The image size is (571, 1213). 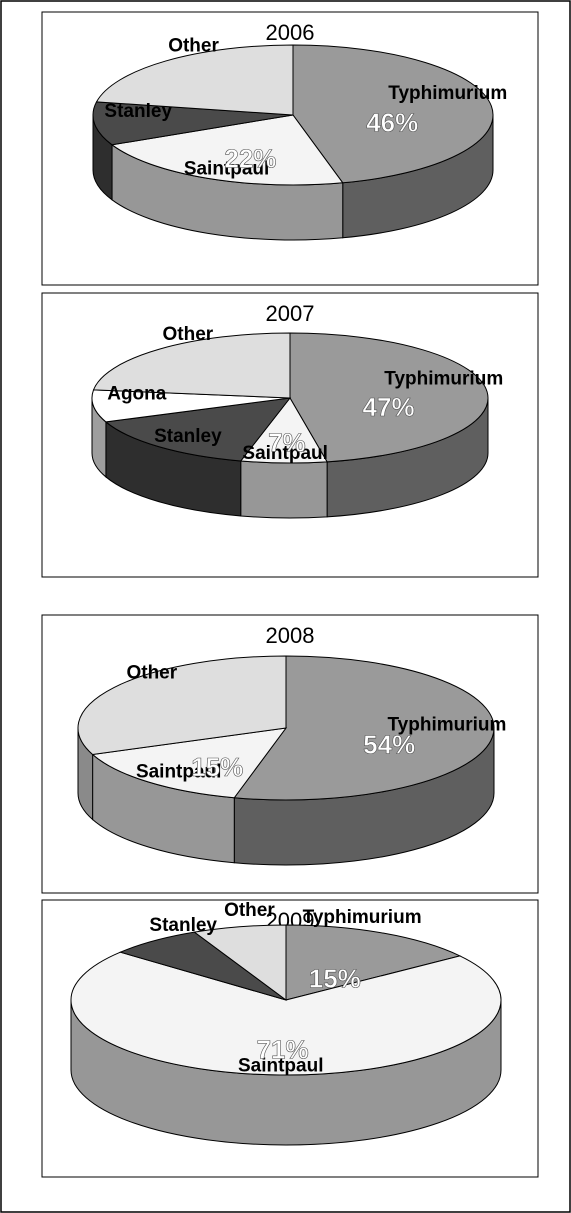 What do you see at coordinates (250, 159) in the screenshot?
I see `value-label: 22%` at bounding box center [250, 159].